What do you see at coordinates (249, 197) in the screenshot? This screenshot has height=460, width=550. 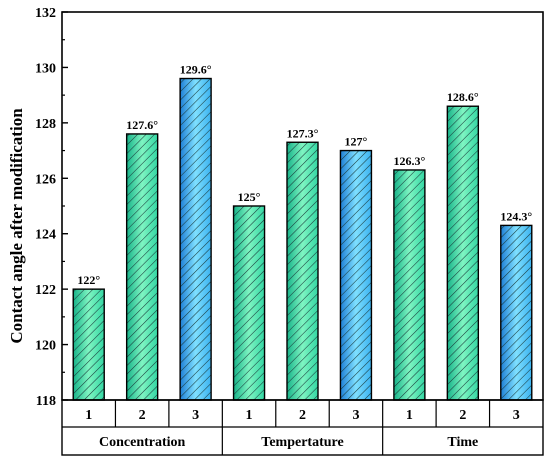 I see `data-label: 125°` at bounding box center [249, 197].